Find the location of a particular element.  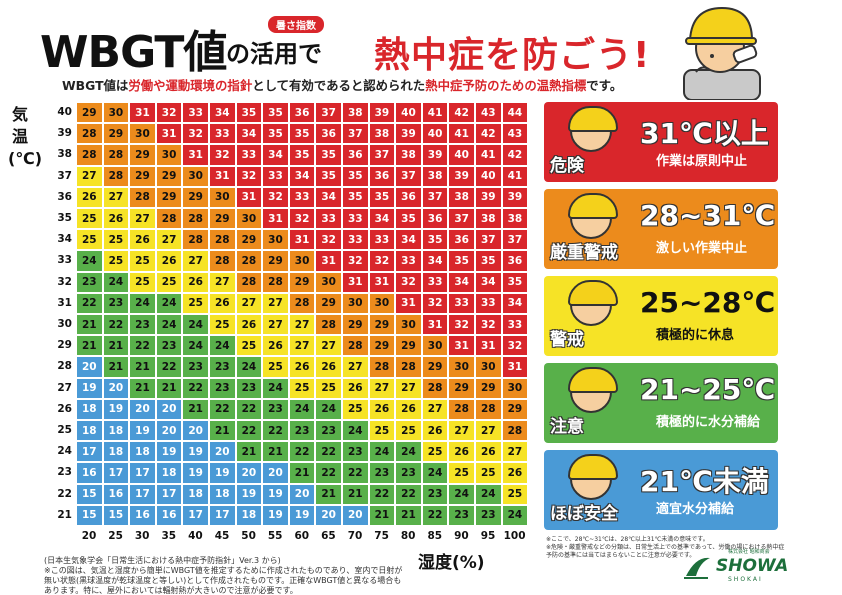

humidity-label: 50 is located at coordinates (248, 536).